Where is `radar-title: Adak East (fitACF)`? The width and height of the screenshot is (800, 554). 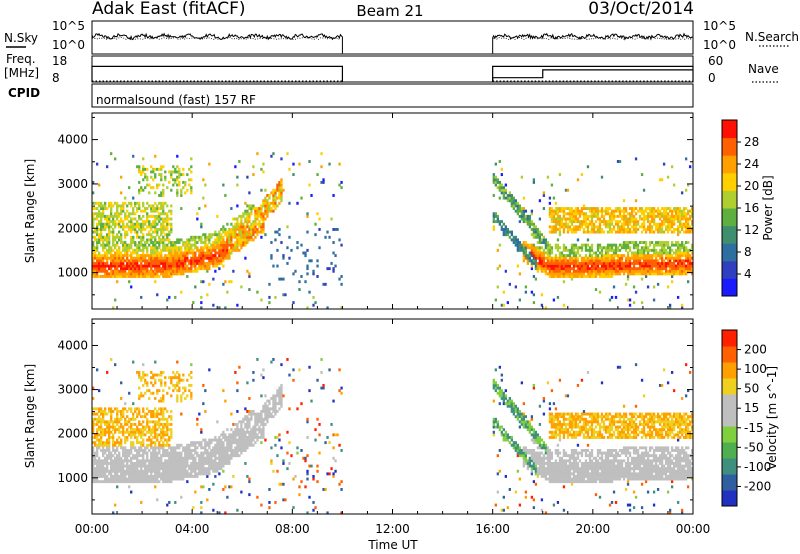 radar-title: Adak East (fitACF) is located at coordinates (169, 9).